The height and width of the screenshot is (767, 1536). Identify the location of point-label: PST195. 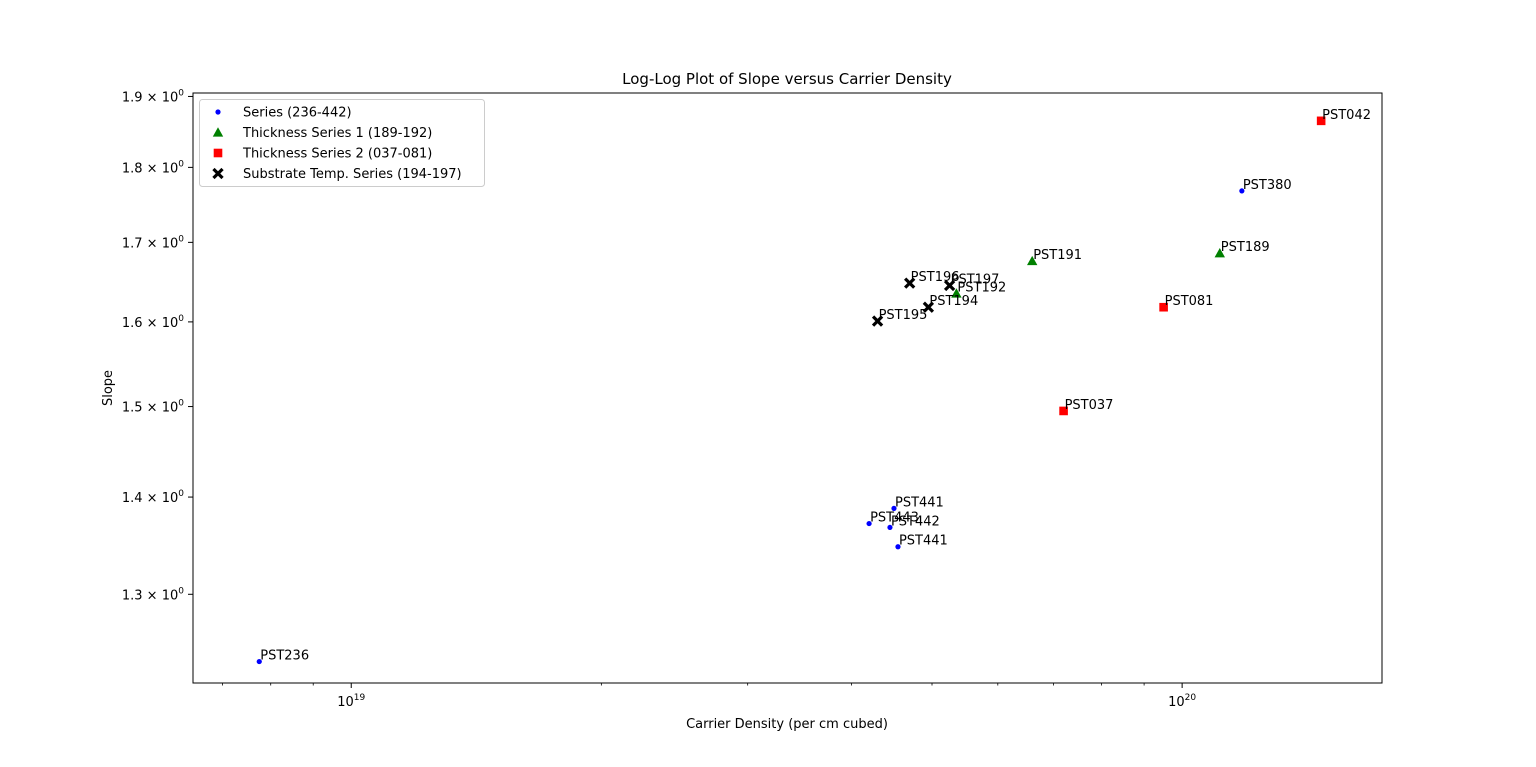
(903, 315).